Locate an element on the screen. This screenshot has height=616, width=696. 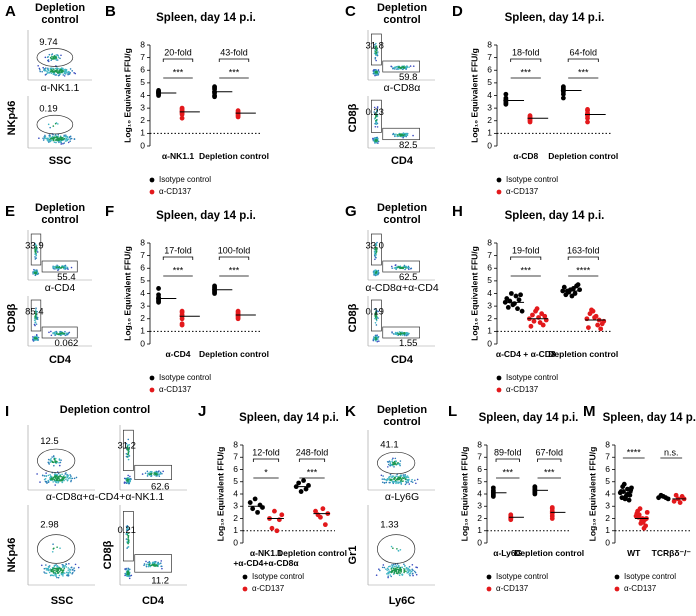
significance: *** is located at coordinates (312, 472).